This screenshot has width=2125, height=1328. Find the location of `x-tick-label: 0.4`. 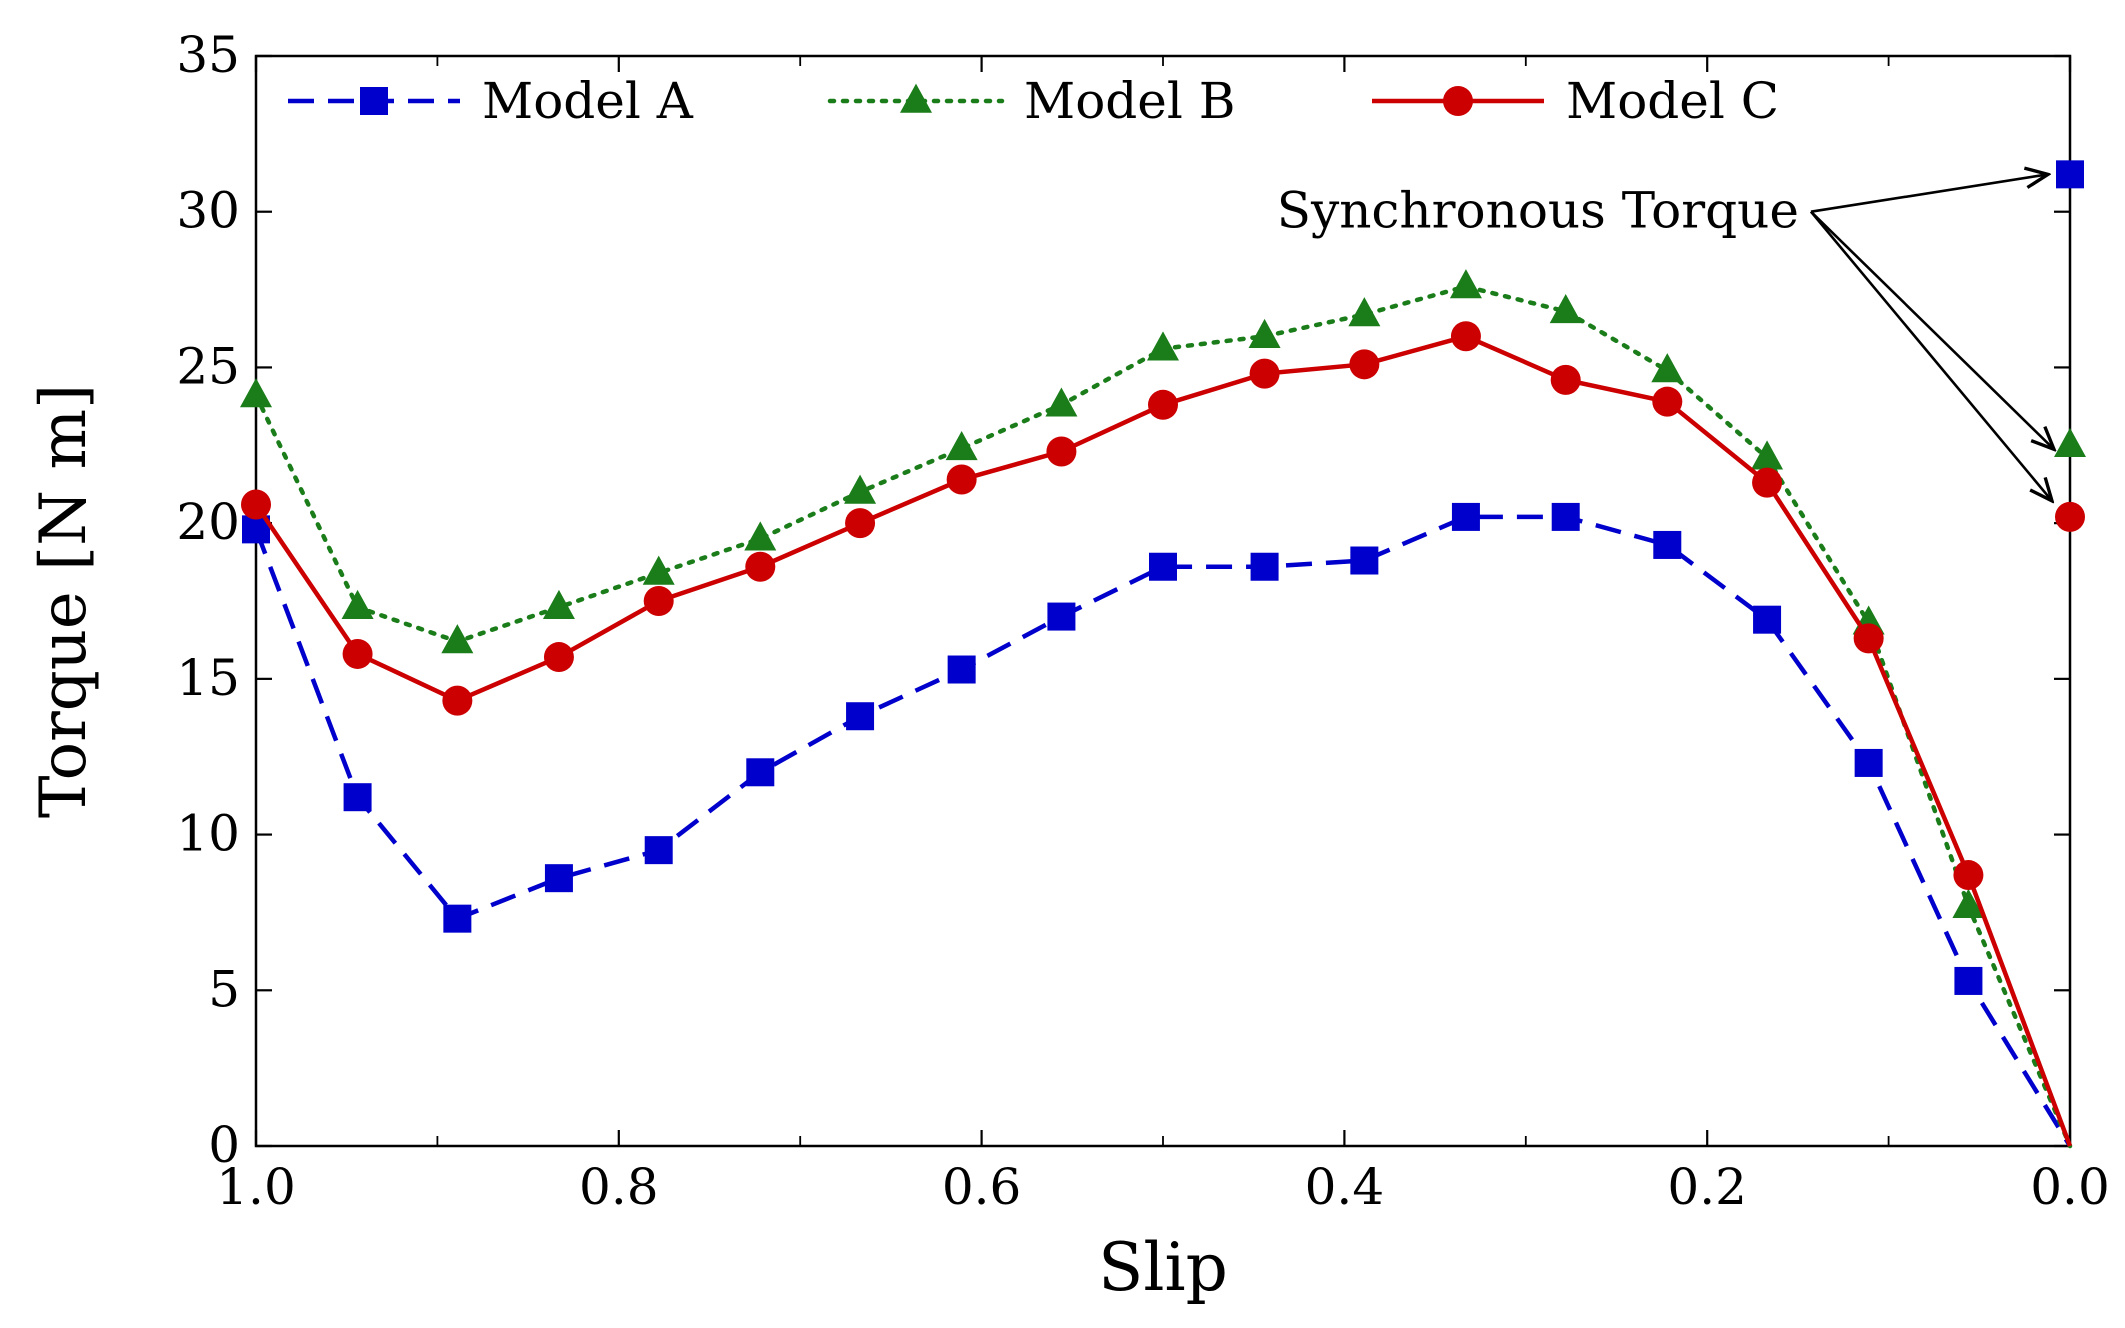

x-tick-label: 0.4 is located at coordinates (1345, 1187).